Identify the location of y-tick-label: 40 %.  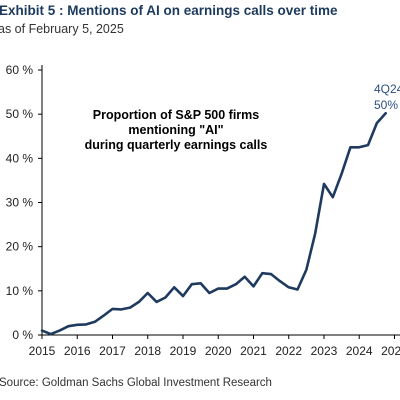
(20, 158).